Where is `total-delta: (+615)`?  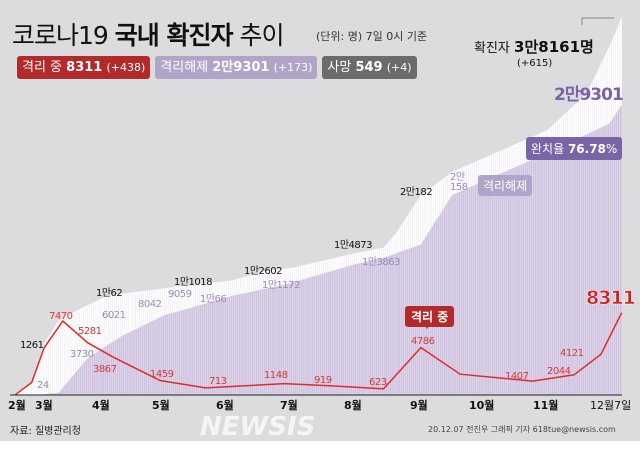
total-delta: (+615) is located at coordinates (535, 63).